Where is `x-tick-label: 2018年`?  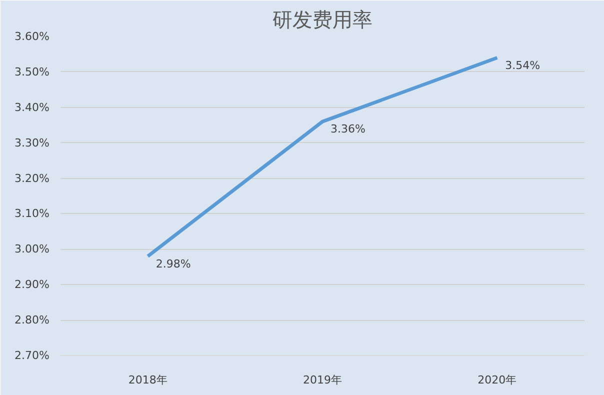 x-tick-label: 2018年 is located at coordinates (148, 380).